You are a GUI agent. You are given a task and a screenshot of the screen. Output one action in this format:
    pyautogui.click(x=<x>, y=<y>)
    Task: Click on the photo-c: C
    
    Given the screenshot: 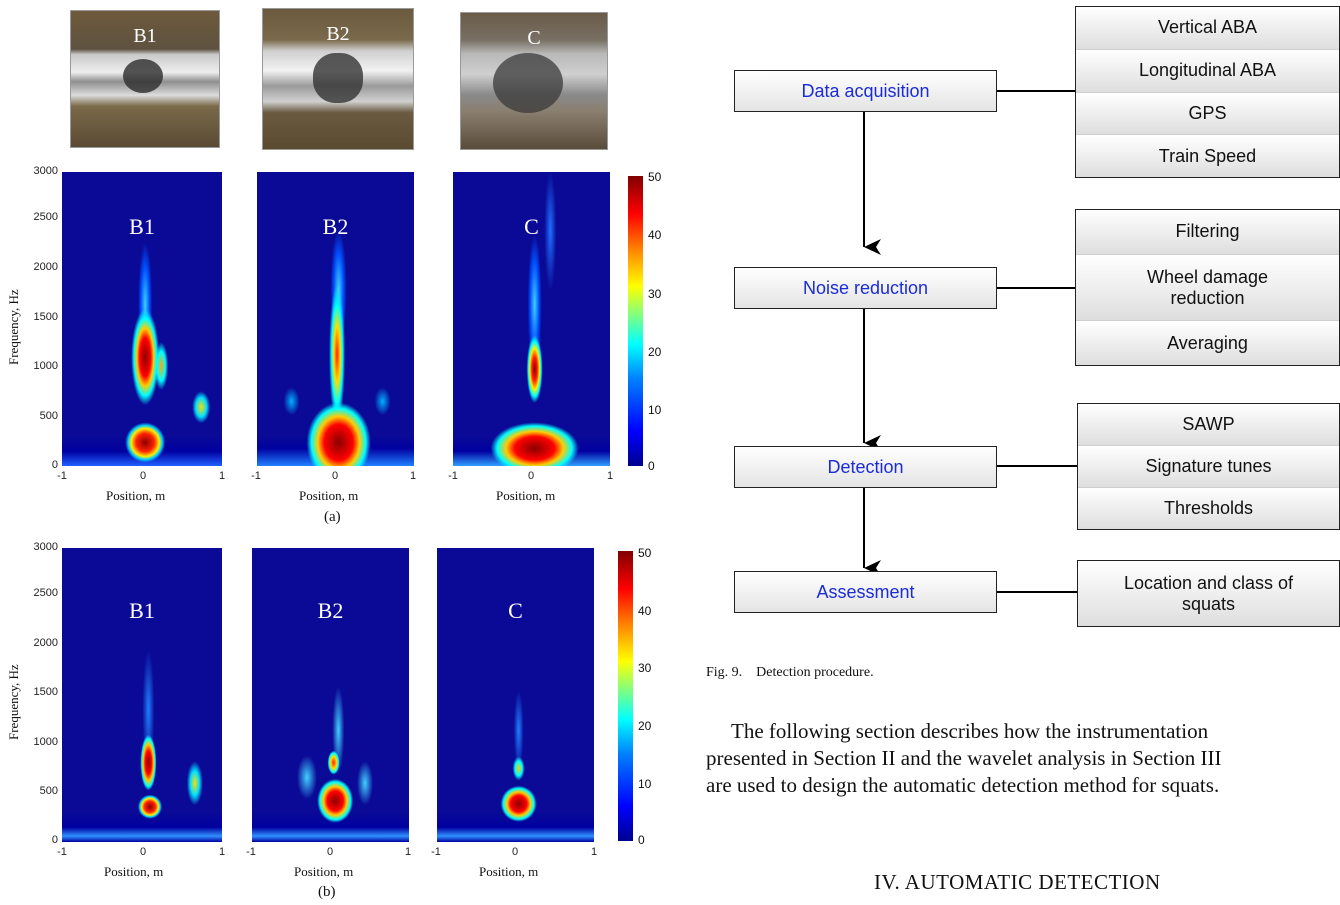 What is the action you would take?
    pyautogui.click(x=534, y=81)
    